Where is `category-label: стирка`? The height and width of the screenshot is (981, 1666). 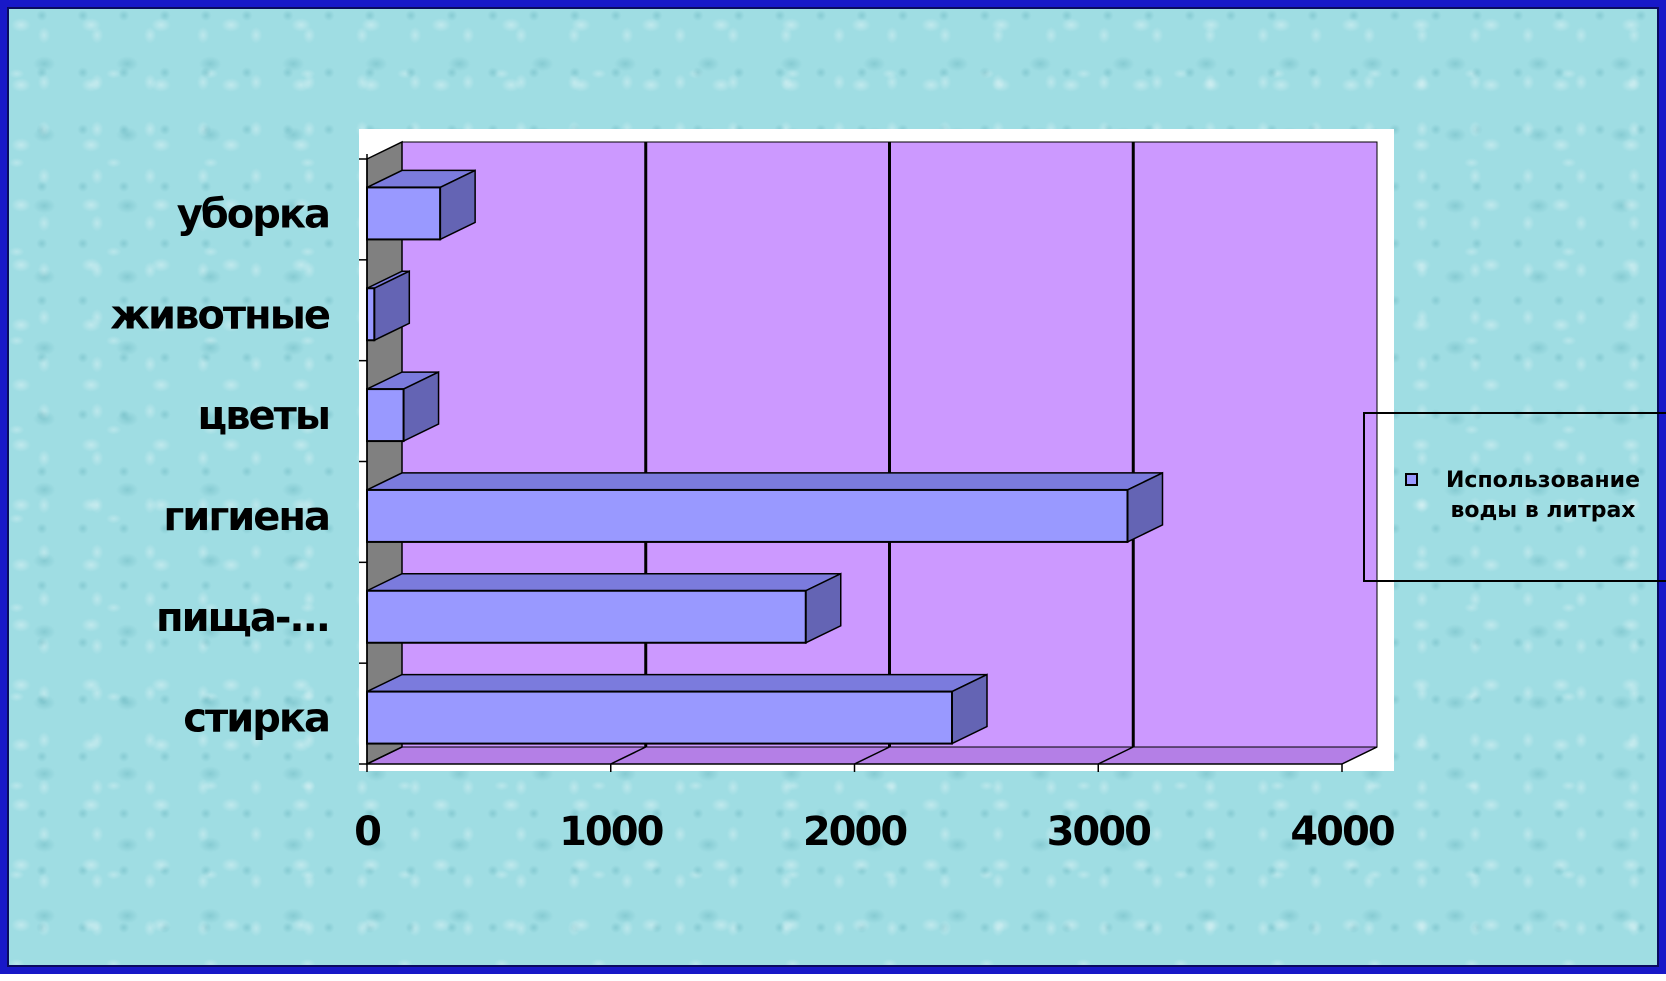
category-label: стирка is located at coordinates (256, 719).